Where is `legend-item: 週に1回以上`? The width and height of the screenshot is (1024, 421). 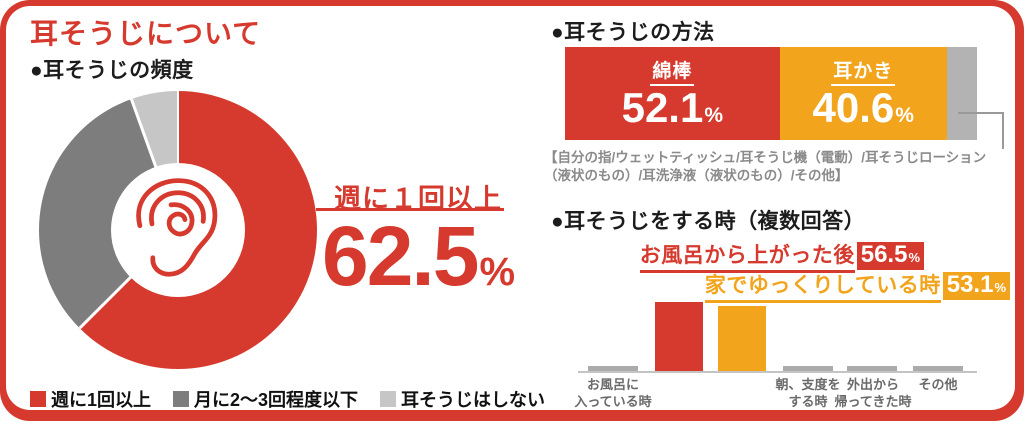 legend-item: 週に1回以上 is located at coordinates (90, 399).